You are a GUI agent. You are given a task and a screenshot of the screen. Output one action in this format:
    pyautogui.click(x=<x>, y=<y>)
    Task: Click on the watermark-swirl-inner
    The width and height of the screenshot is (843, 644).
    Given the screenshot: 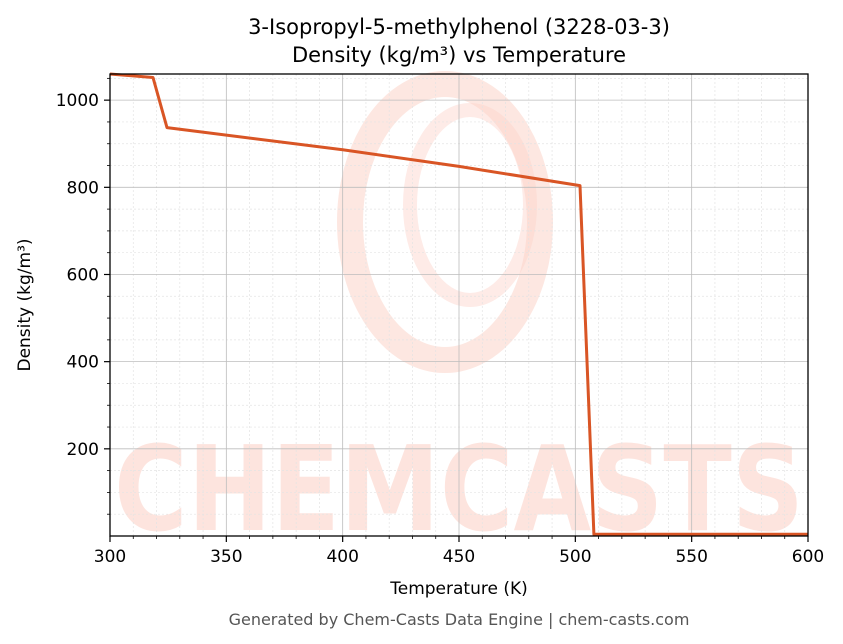 What is the action you would take?
    pyautogui.click(x=470, y=205)
    